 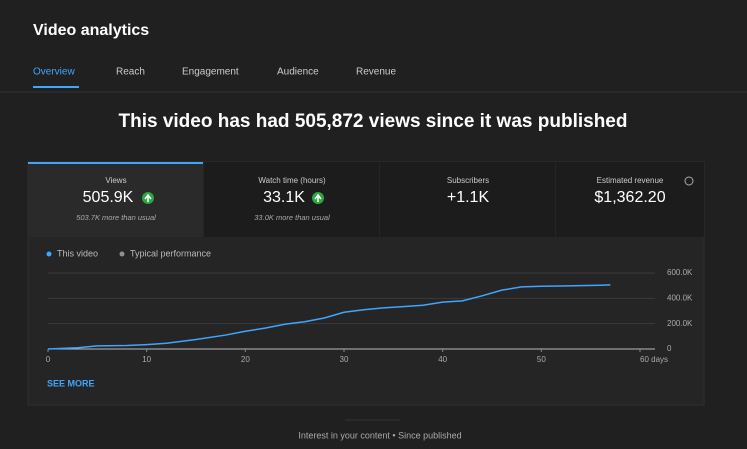 I want to click on tab: Overview, so click(x=54, y=72).